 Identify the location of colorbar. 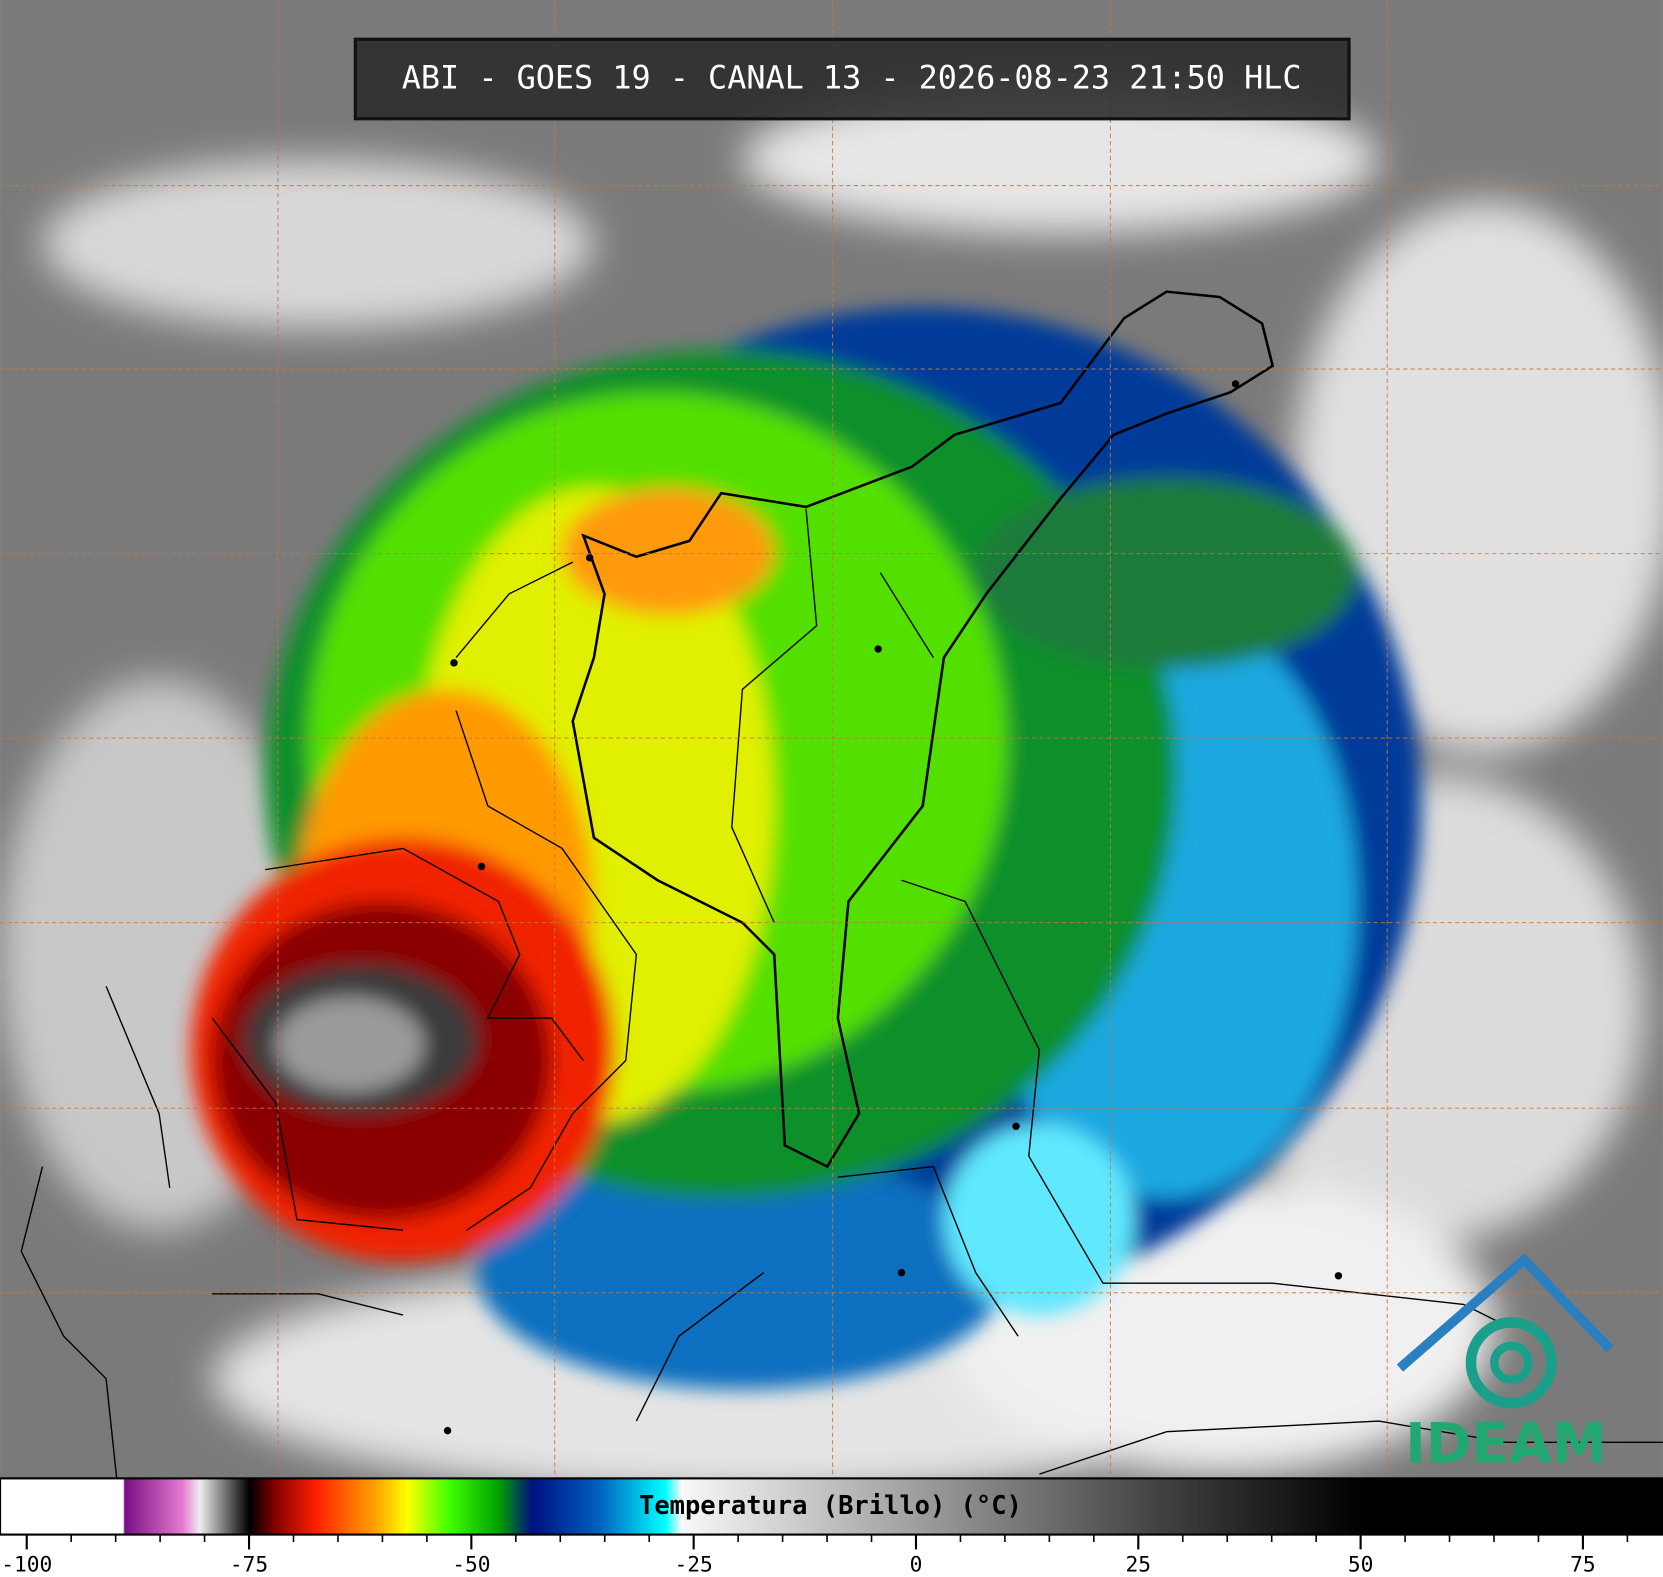
(831, 1506).